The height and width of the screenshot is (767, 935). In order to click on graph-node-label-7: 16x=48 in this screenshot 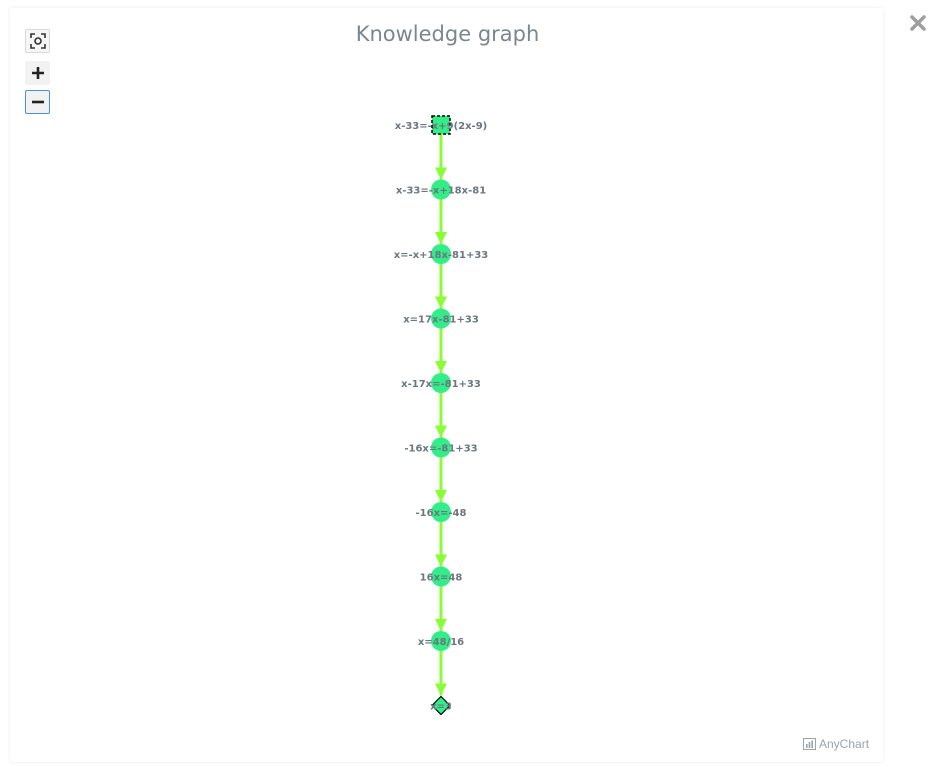, I will do `click(441, 578)`.